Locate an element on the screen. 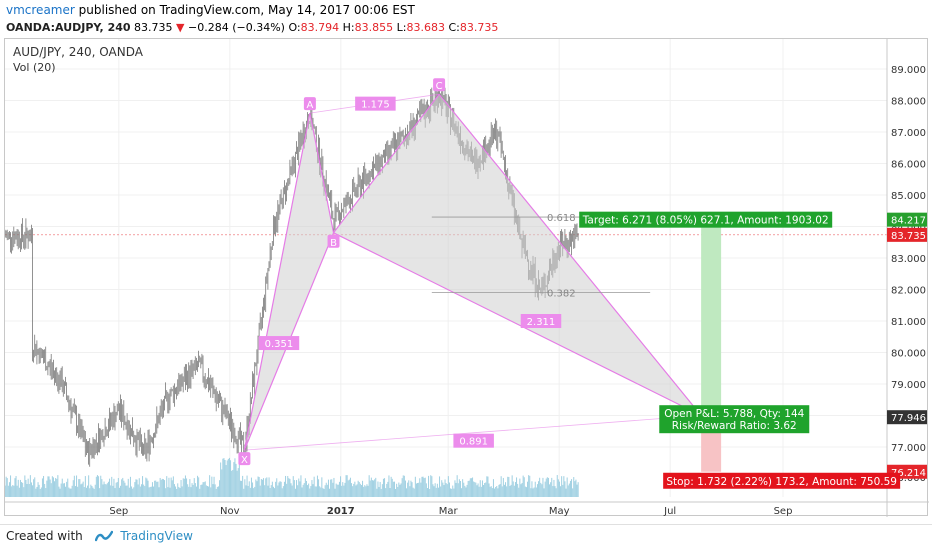 The height and width of the screenshot is (550, 932). low-label: L: is located at coordinates (401, 27).